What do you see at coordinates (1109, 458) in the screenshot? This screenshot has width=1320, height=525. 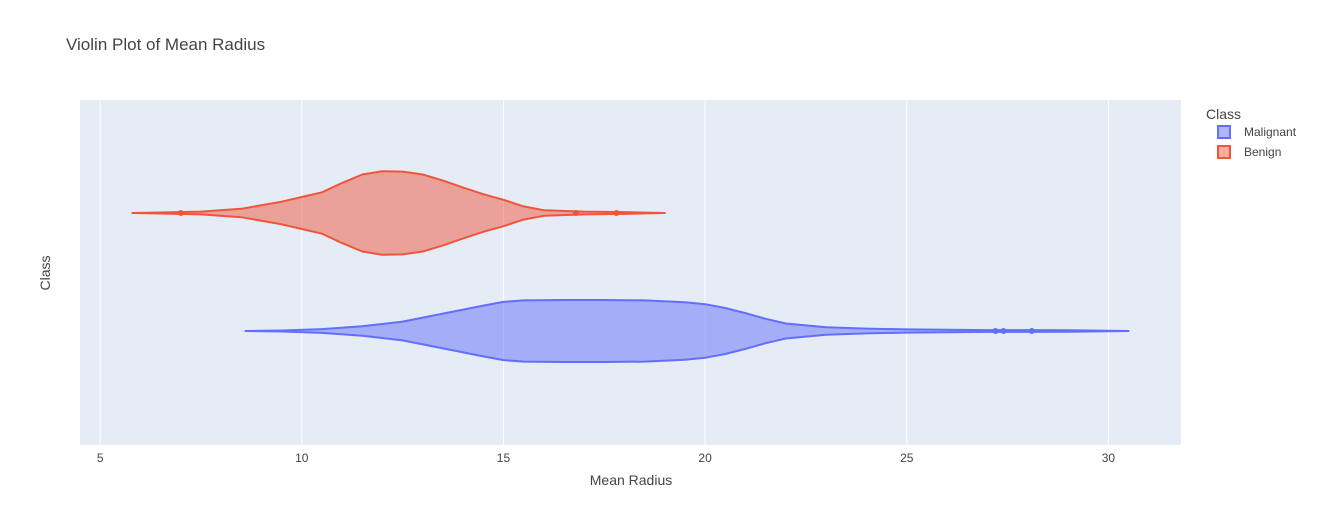 I see `x-tick-label: 30` at bounding box center [1109, 458].